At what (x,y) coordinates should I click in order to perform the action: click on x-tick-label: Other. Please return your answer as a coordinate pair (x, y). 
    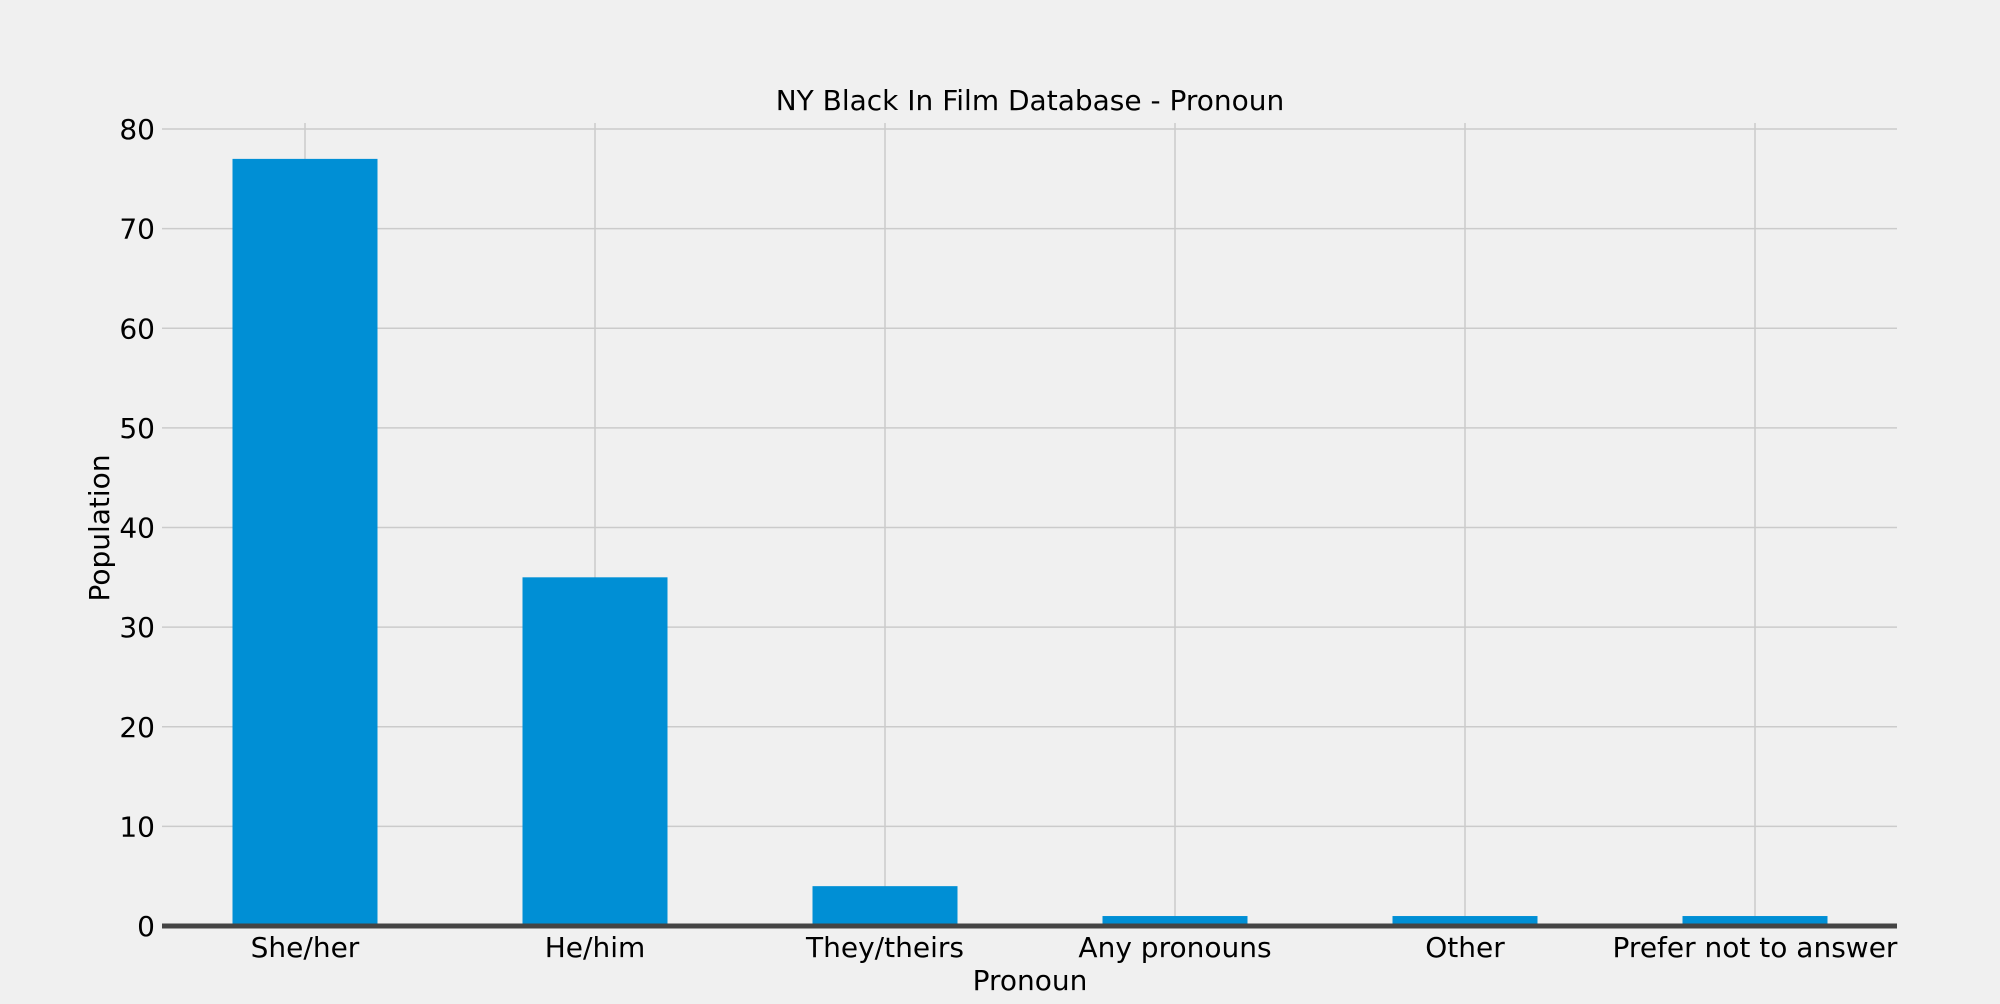
    Looking at the image, I should click on (1465, 947).